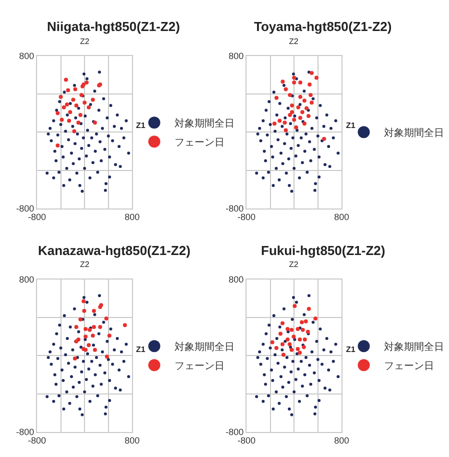 This screenshot has height=457, width=449. Describe the element at coordinates (114, 250) in the screenshot. I see `chart-title: Kanazawa-hgt850(Z1-Z2)` at that location.